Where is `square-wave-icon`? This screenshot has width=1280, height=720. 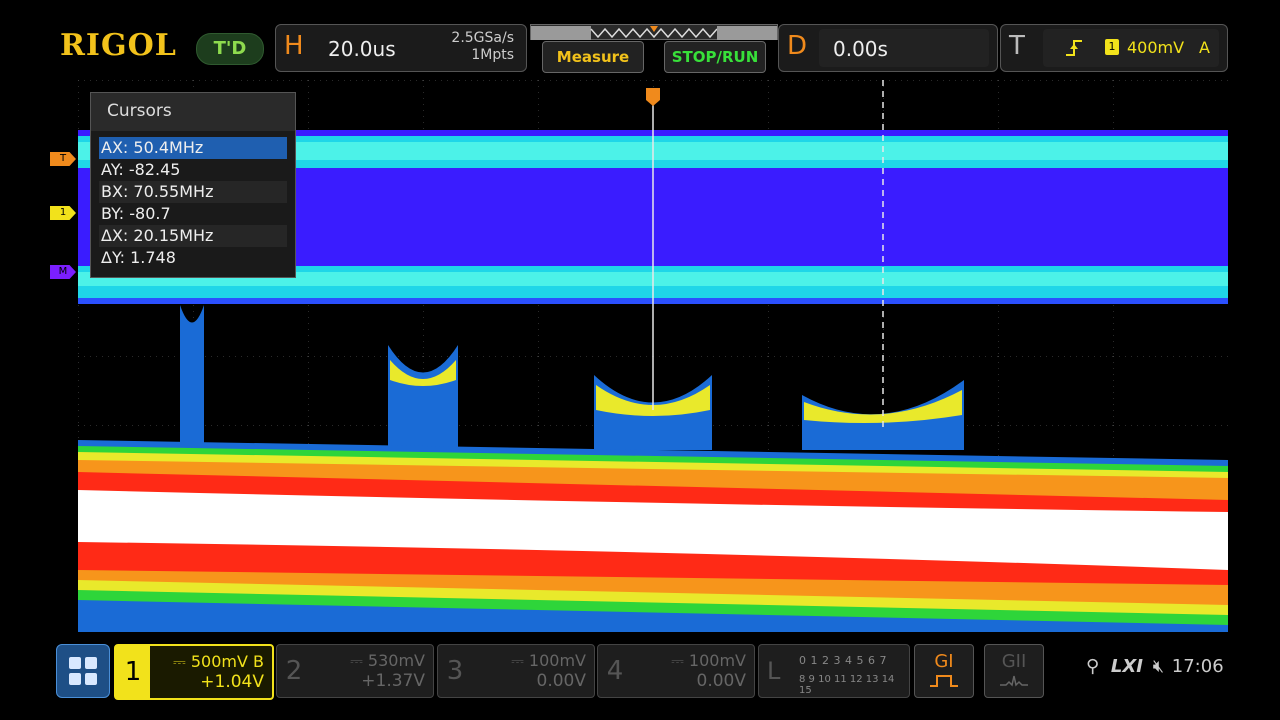 square-wave-icon is located at coordinates (944, 681).